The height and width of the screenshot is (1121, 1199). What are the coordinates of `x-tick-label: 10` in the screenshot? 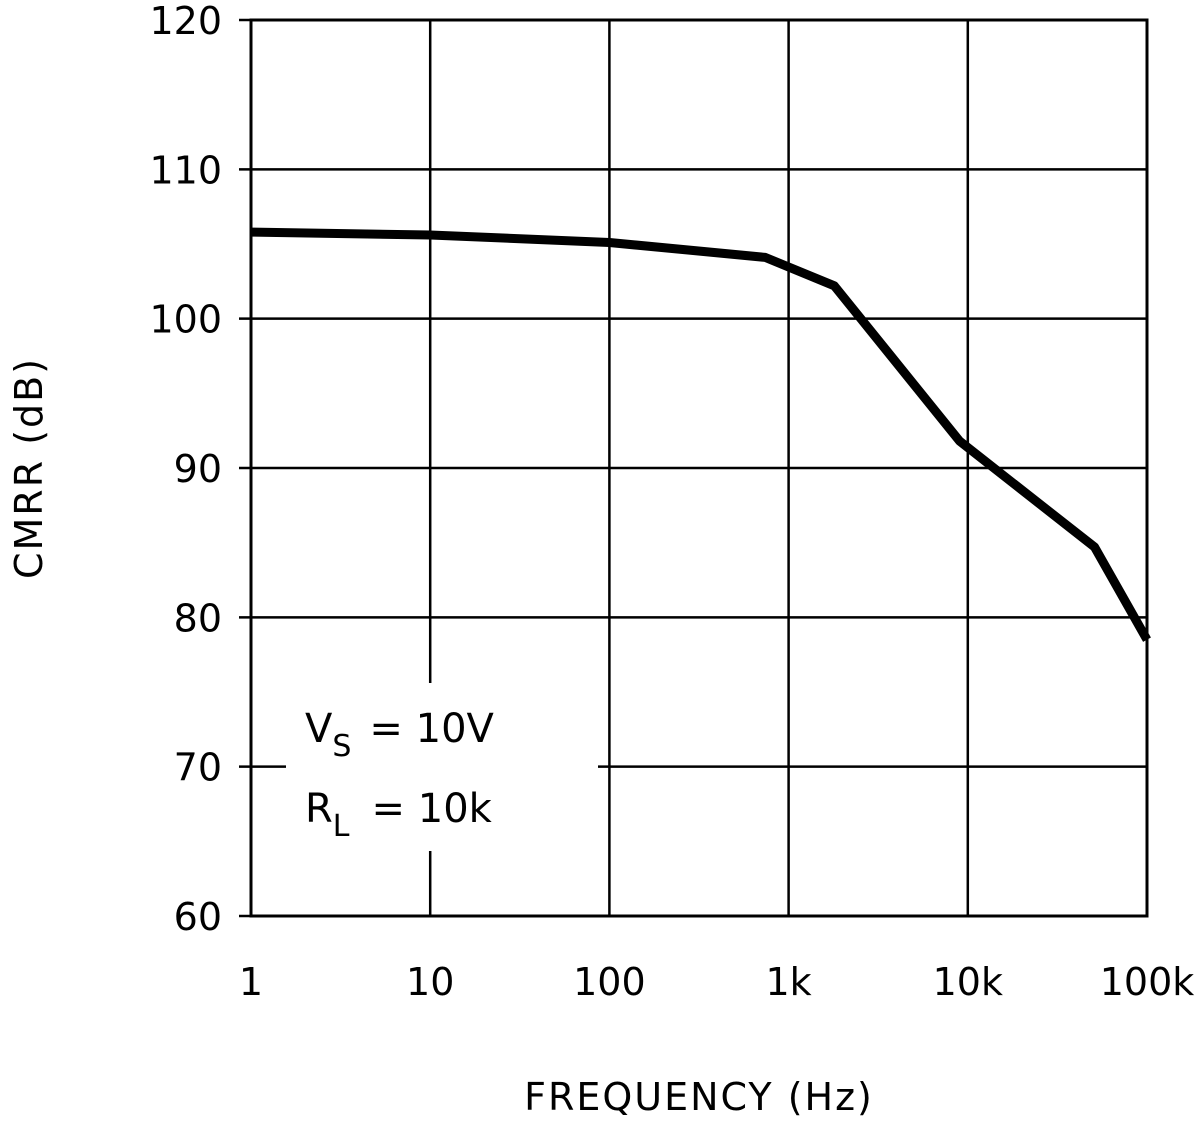 It's located at (430, 982).